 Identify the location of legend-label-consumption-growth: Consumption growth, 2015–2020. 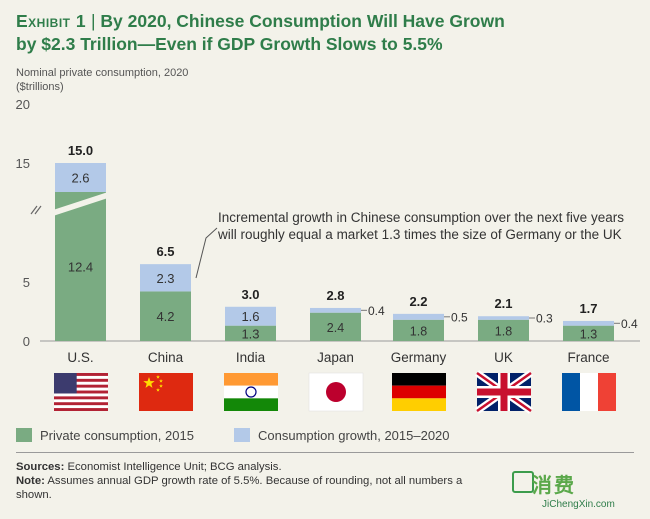
(354, 435).